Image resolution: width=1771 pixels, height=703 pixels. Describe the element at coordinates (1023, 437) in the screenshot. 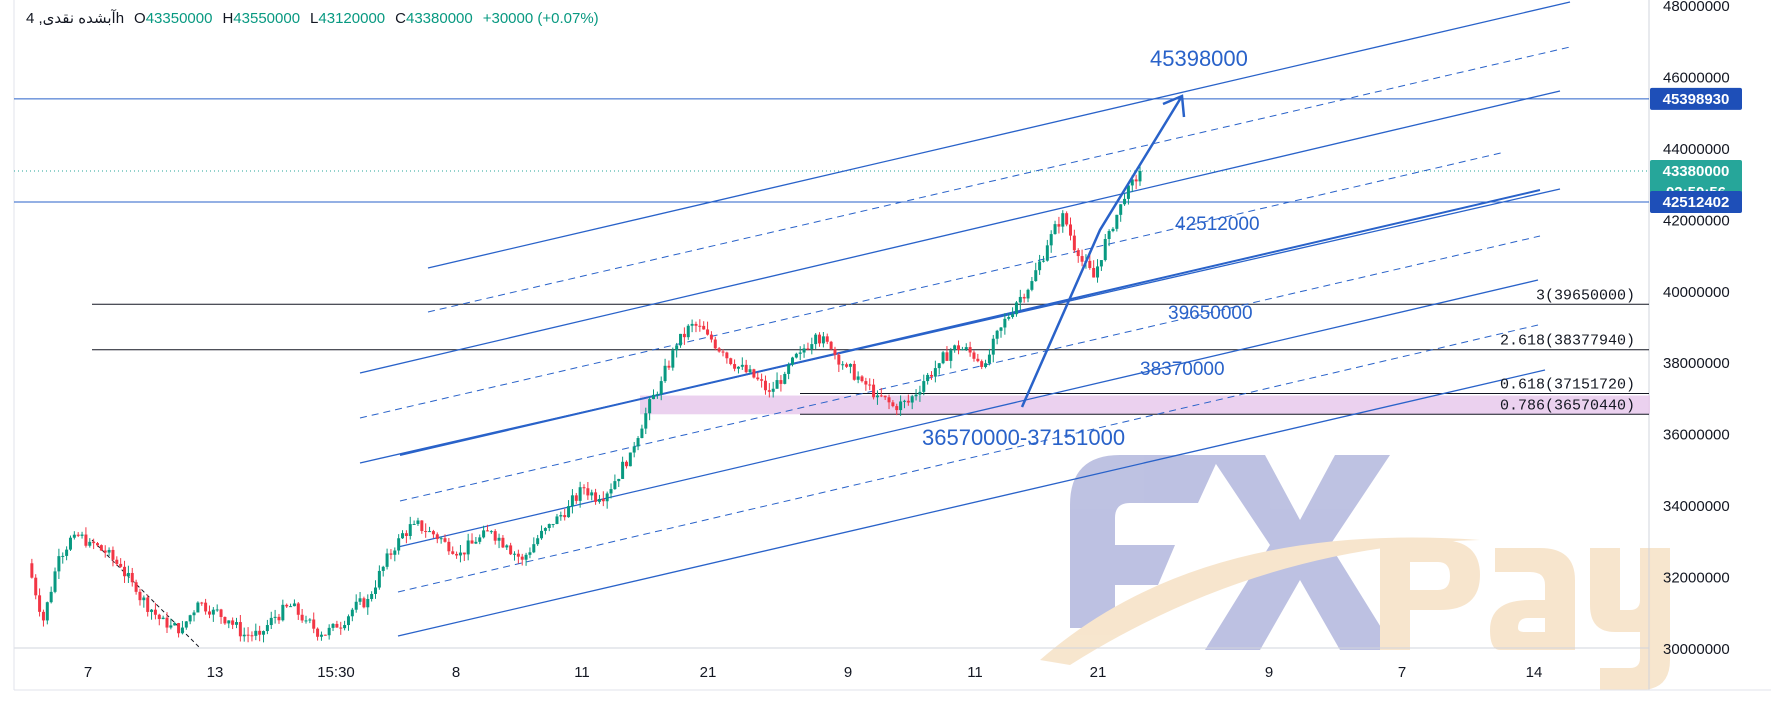

I see `annotation-label: 36570000-37151000` at that location.